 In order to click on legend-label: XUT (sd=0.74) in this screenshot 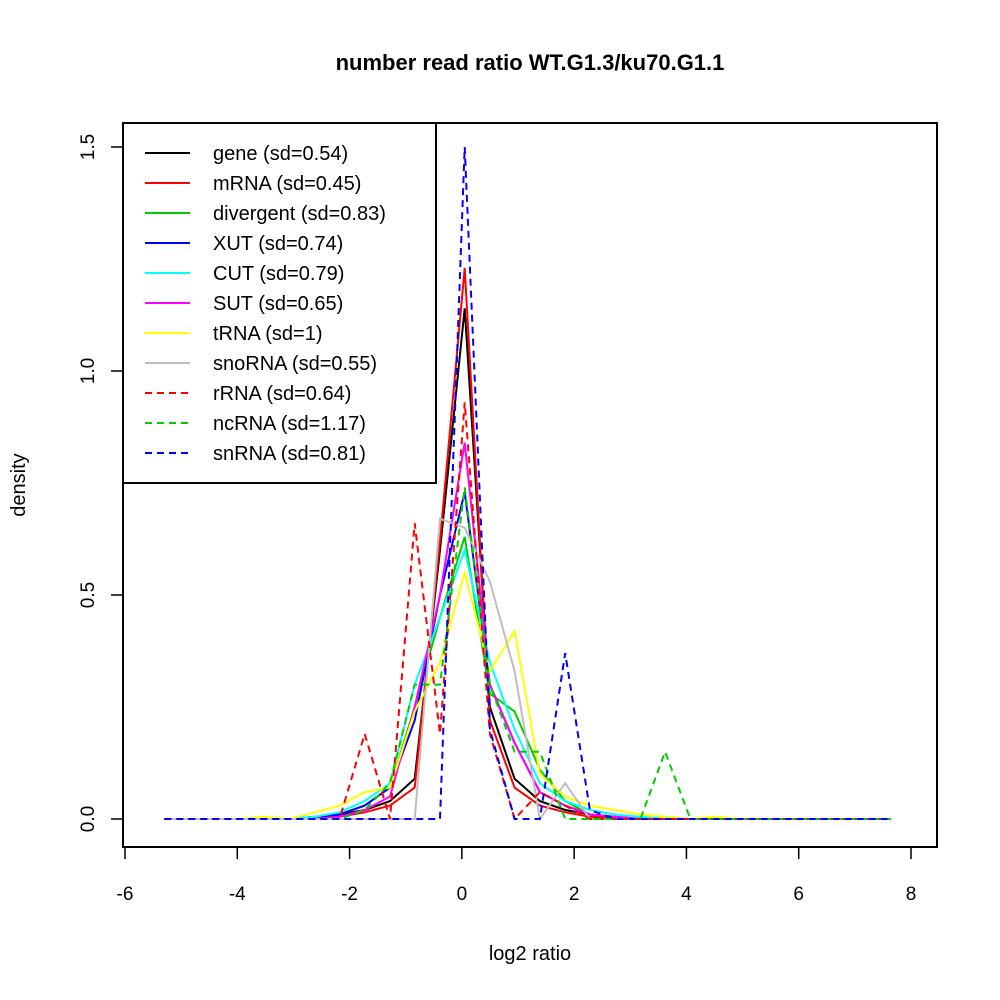, I will do `click(278, 244)`.